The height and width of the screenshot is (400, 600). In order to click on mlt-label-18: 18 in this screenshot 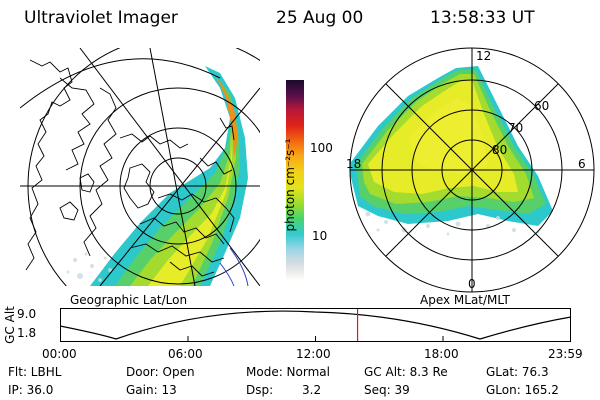, I will do `click(353, 164)`.